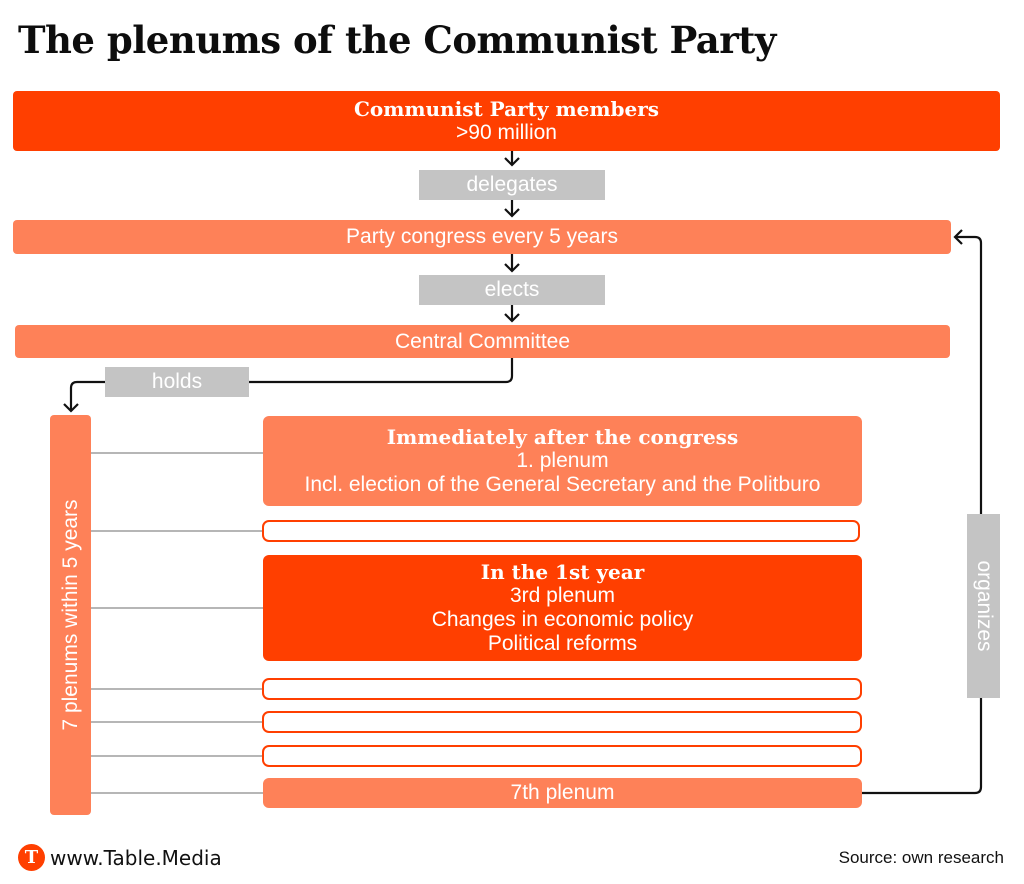 This screenshot has height=884, width=1024. I want to click on members-heading: Communist Party members, so click(506, 109).